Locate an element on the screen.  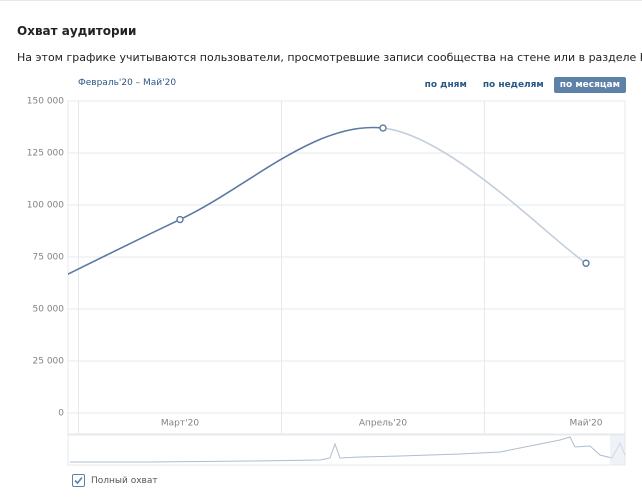
x-tick-label: Апрель'20 is located at coordinates (383, 424).